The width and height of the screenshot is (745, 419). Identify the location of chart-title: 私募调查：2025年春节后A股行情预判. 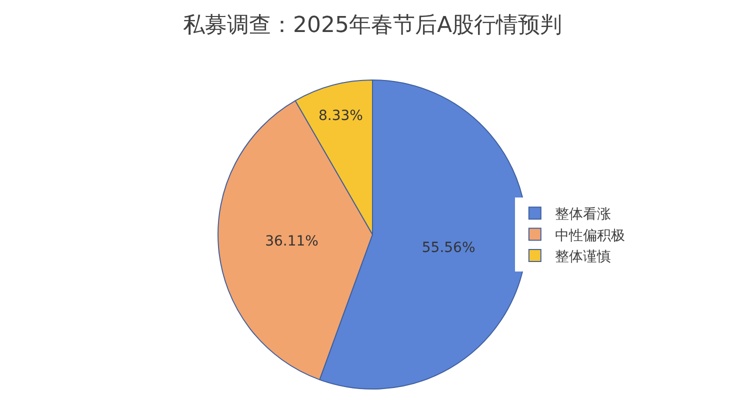
(372, 25).